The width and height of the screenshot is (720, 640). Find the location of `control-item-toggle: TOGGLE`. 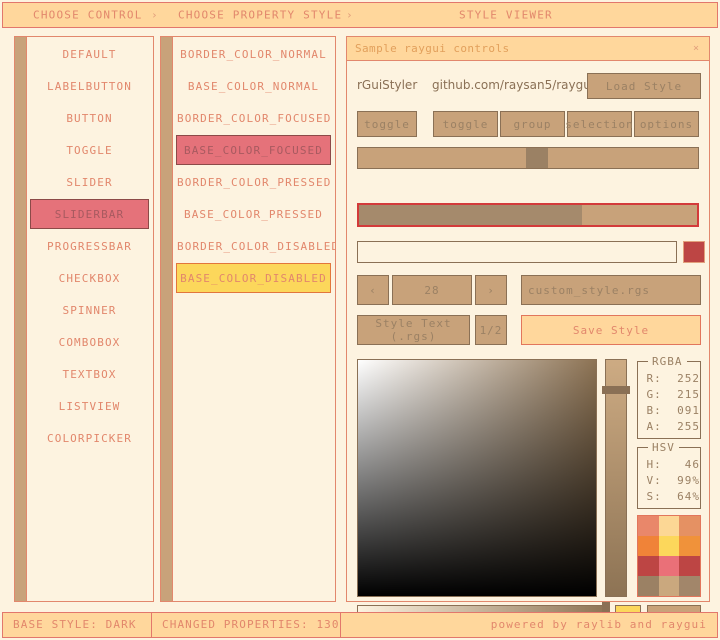

control-item-toggle: TOGGLE is located at coordinates (89, 150).